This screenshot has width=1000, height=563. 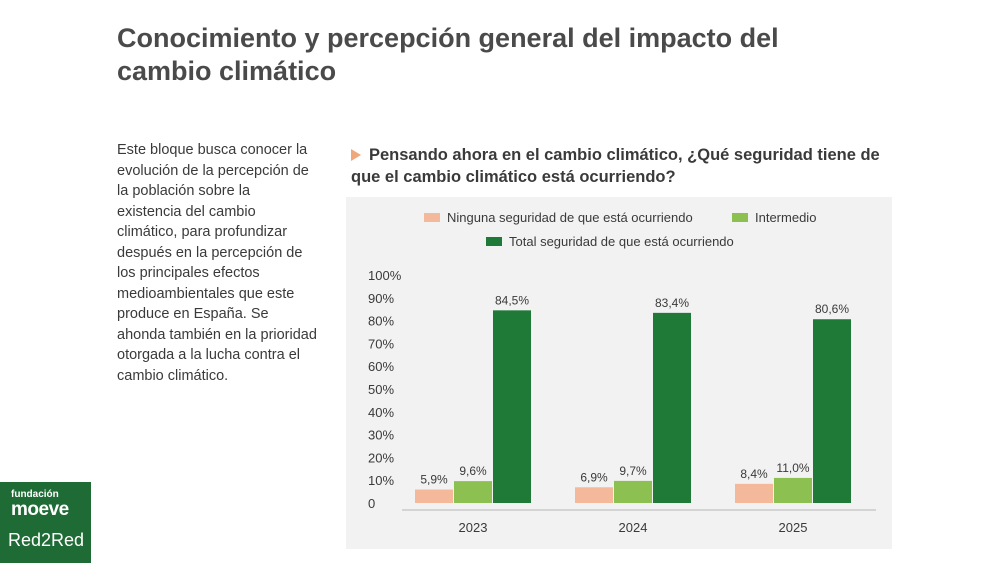 I want to click on y-tick-label: 30%, so click(x=381, y=435).